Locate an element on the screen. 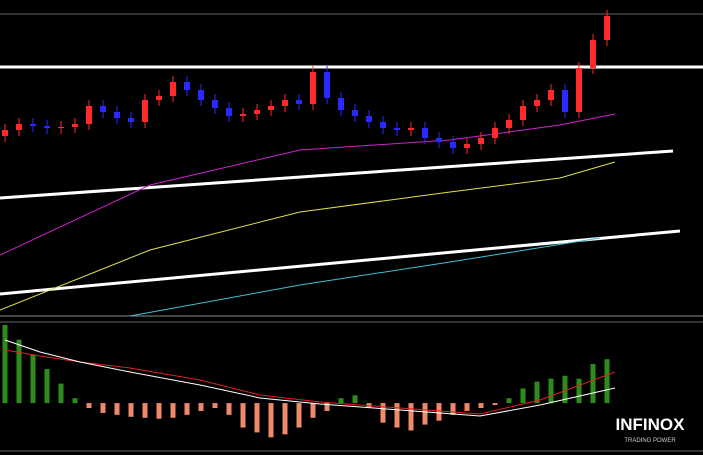 Image resolution: width=703 pixels, height=455 pixels. logo-tagline: TRADING POWER is located at coordinates (650, 441).